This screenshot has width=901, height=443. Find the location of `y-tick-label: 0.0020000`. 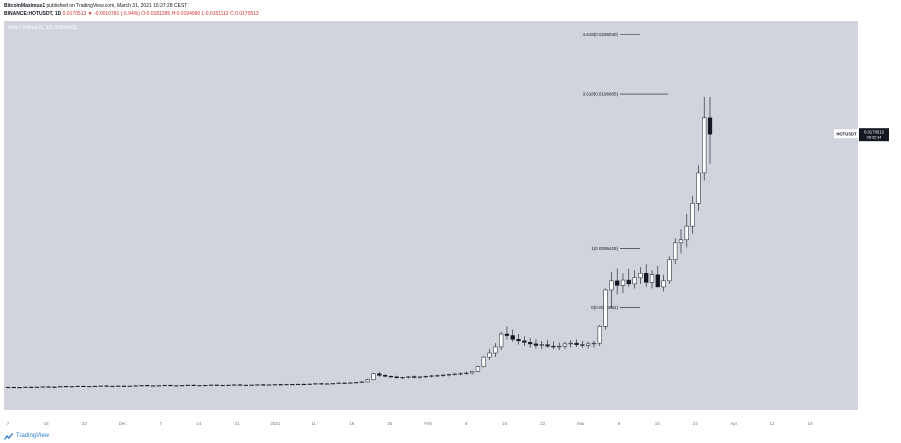

y-tick-label: 0.0020000 is located at coordinates (874, 363).